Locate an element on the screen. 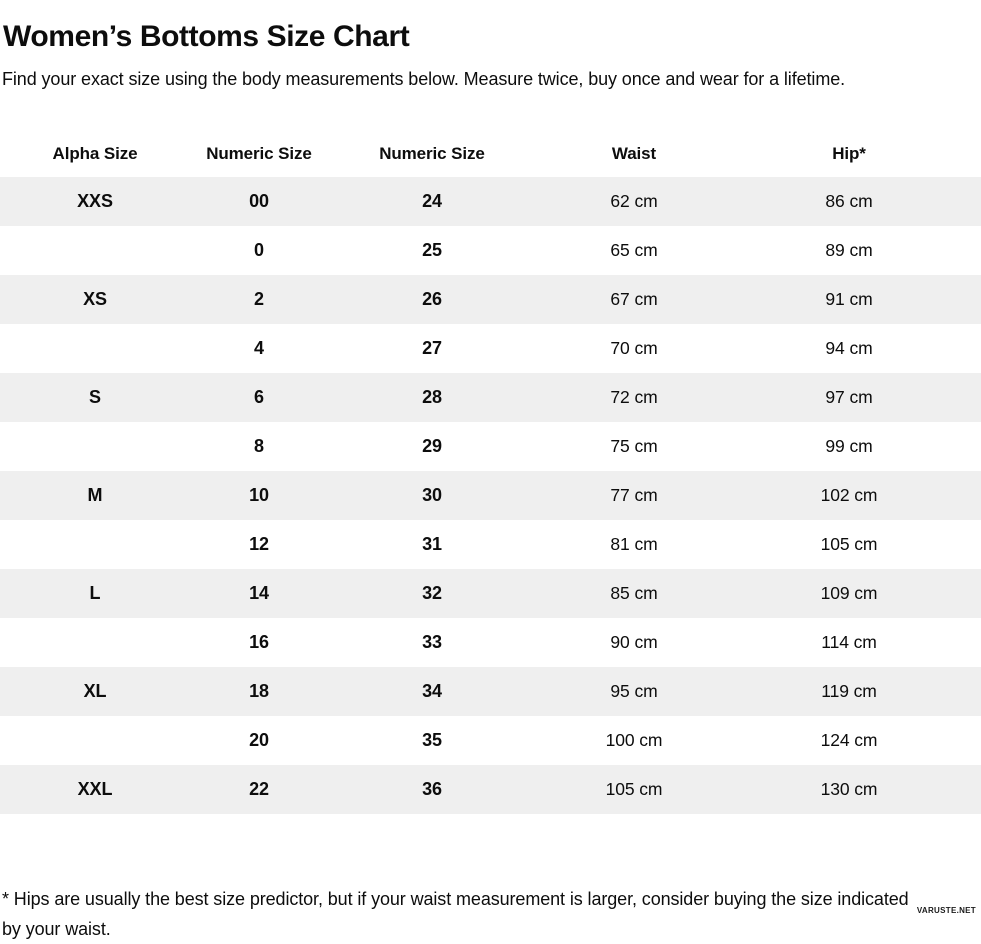 Image resolution: width=981 pixels, height=944 pixels. cell-numeric-size-2: 27 is located at coordinates (432, 348).